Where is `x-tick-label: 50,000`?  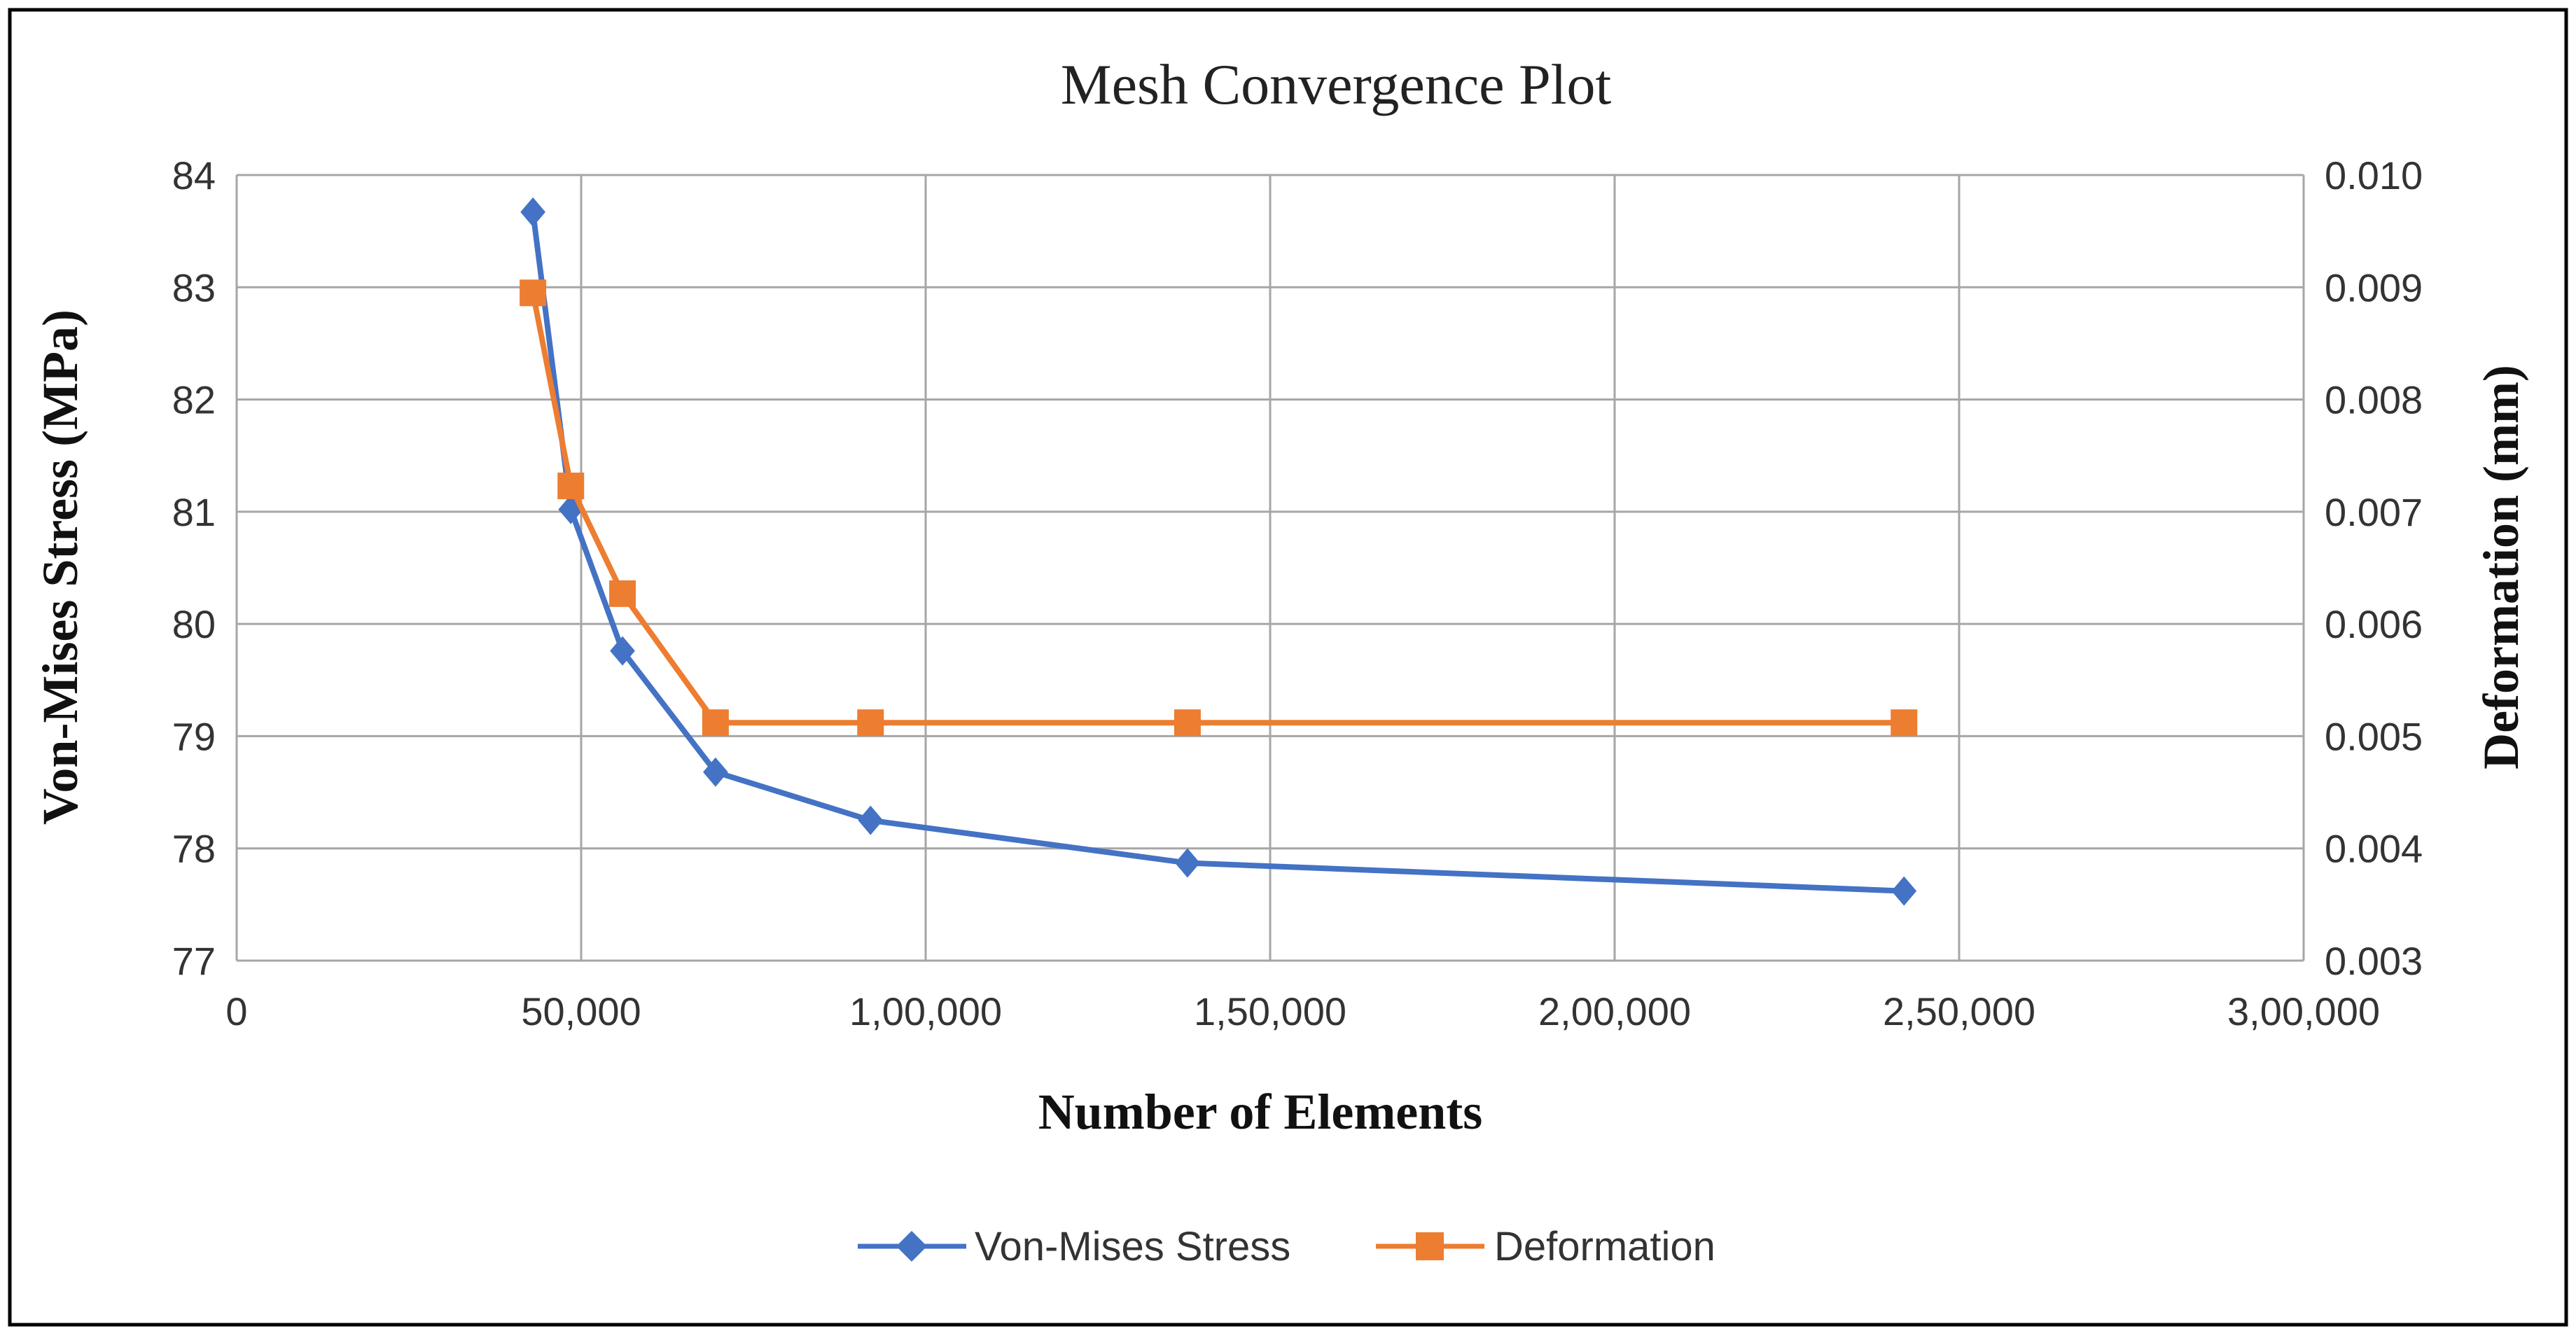
x-tick-label: 50,000 is located at coordinates (581, 1011).